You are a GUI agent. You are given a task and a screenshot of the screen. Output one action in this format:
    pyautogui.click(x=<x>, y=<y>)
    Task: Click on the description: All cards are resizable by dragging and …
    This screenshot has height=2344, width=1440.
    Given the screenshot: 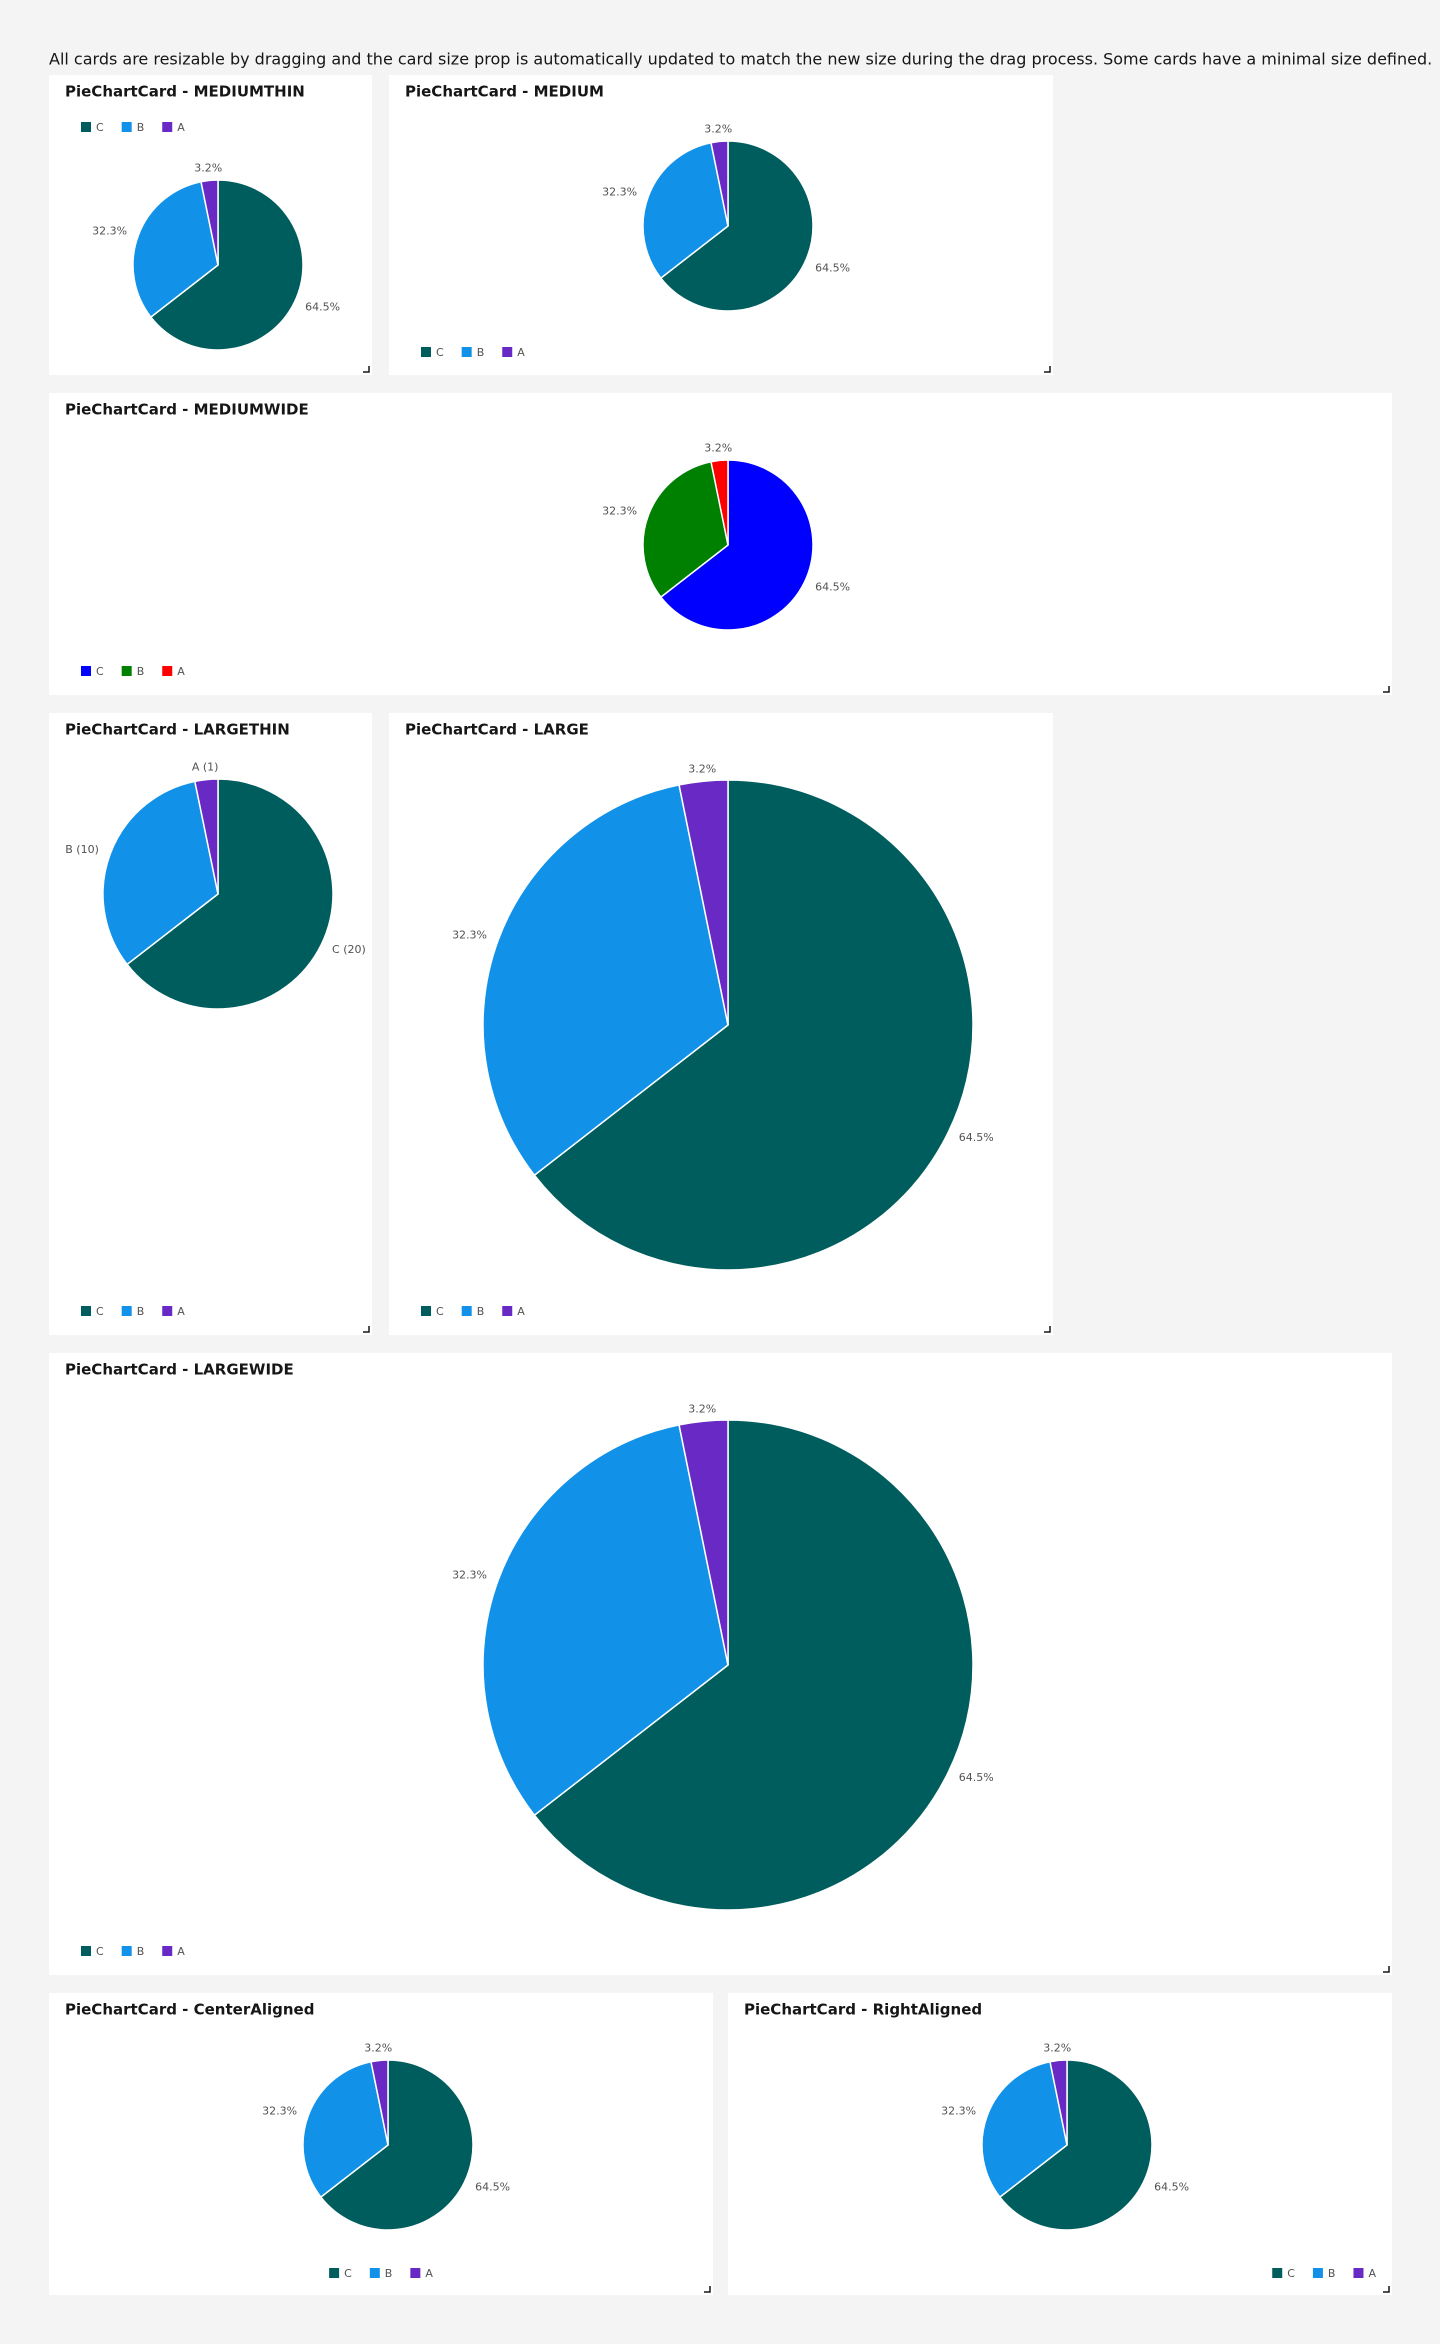 What is the action you would take?
    pyautogui.click(x=740, y=59)
    